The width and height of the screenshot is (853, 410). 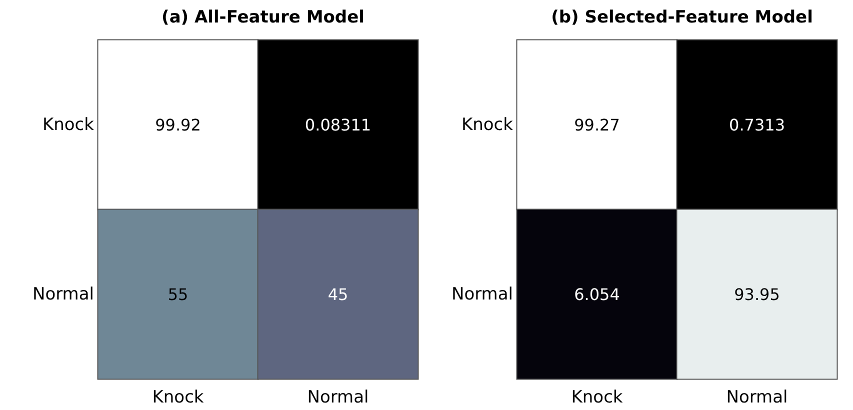 What do you see at coordinates (338, 294) in the screenshot?
I see `data-label: 45` at bounding box center [338, 294].